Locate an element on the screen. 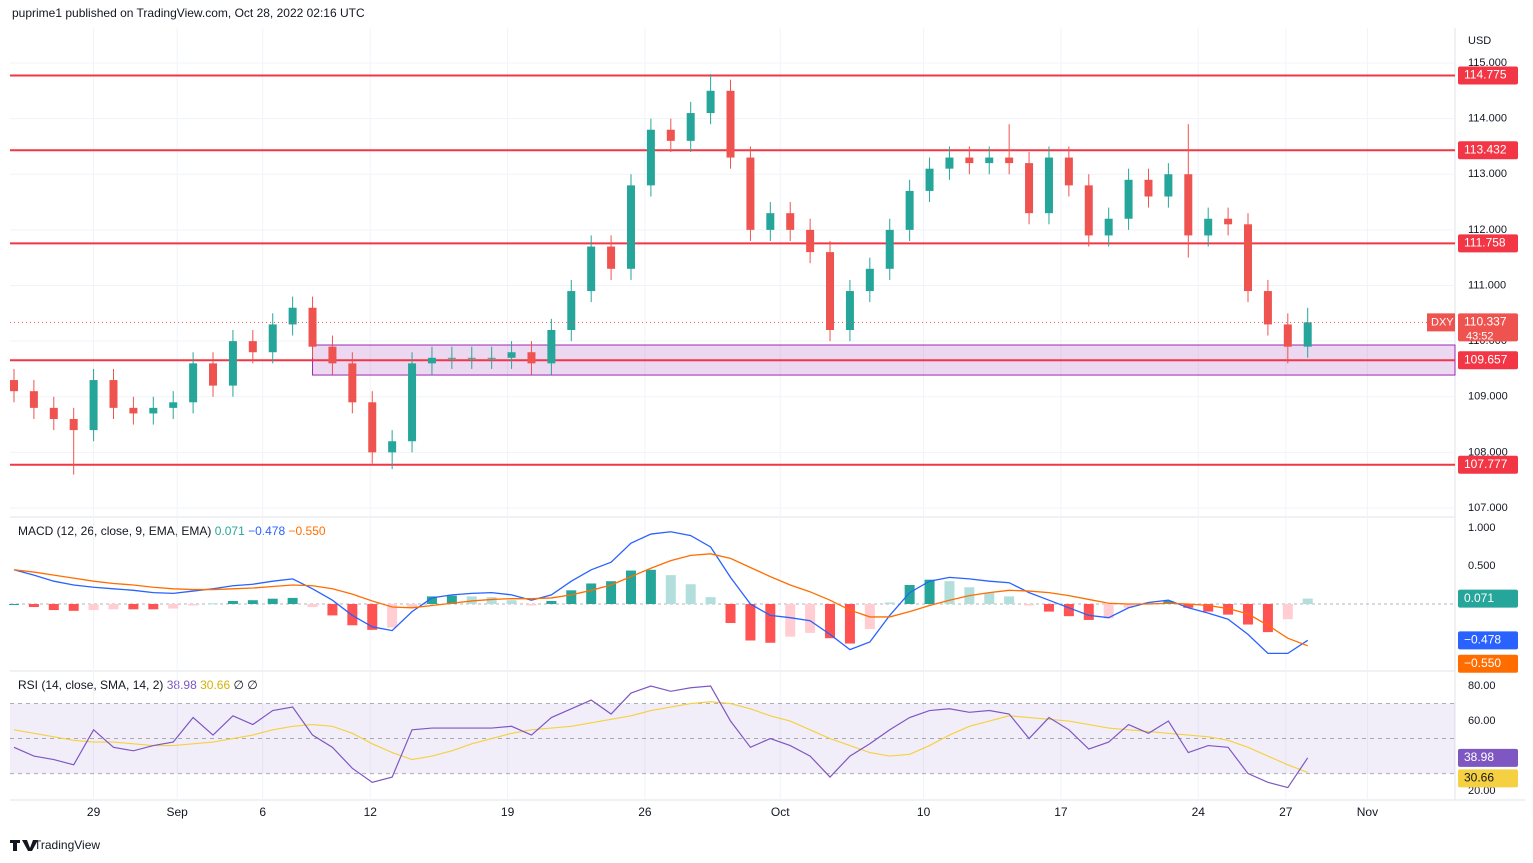 Image resolution: width=1533 pixels, height=863 pixels. x-tick-label: 19 is located at coordinates (508, 812).